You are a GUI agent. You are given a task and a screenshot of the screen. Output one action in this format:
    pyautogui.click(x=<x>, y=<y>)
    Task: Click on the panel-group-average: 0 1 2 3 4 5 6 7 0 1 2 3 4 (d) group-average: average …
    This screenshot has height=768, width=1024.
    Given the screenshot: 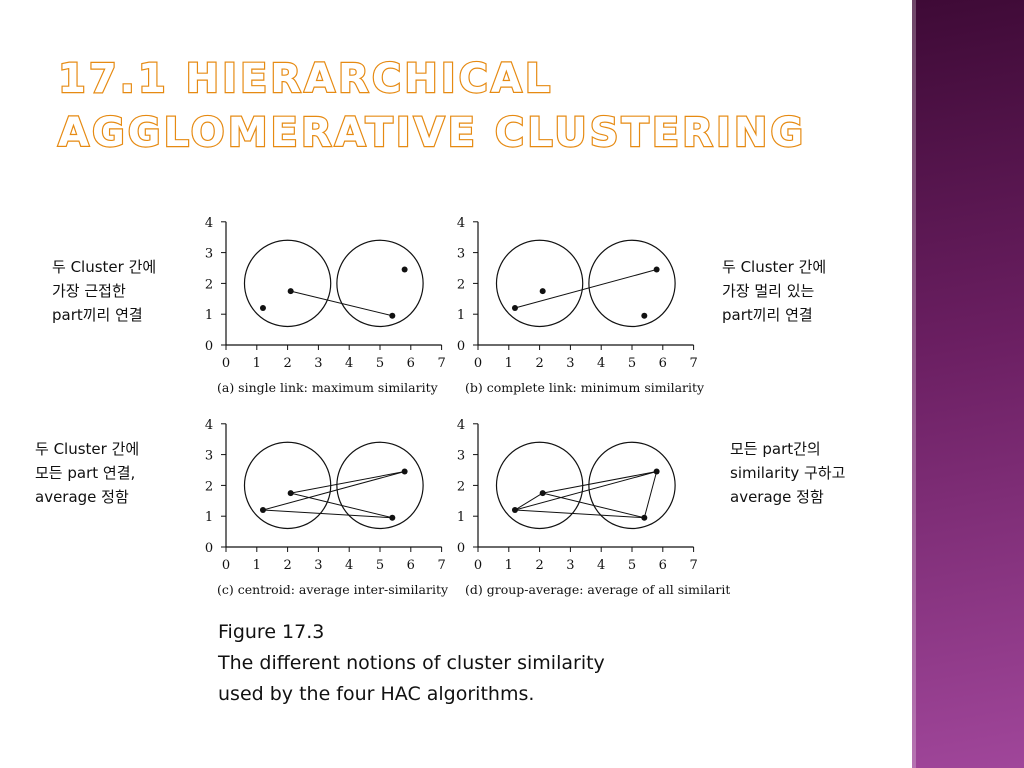 What is the action you would take?
    pyautogui.click(x=593, y=507)
    